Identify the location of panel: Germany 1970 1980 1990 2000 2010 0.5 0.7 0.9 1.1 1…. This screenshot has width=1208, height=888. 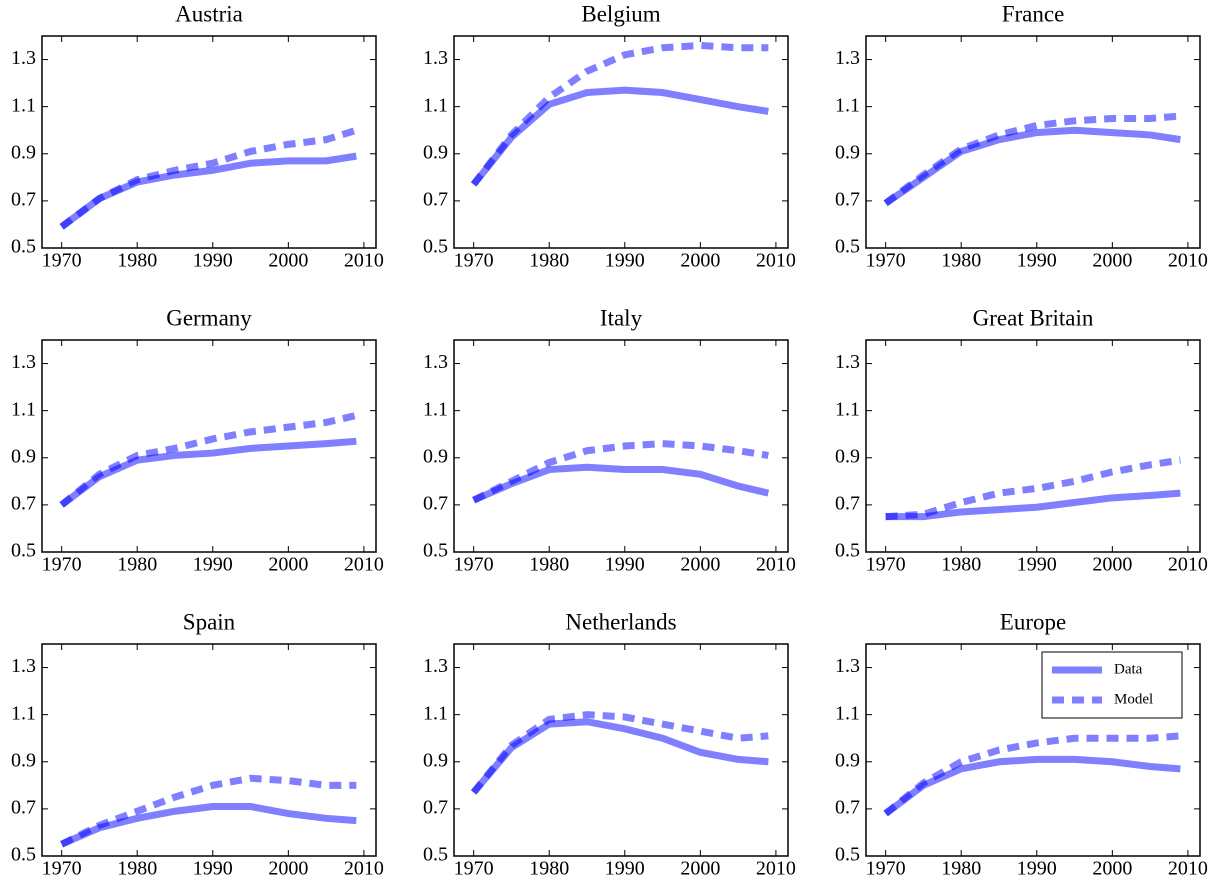
(197, 440).